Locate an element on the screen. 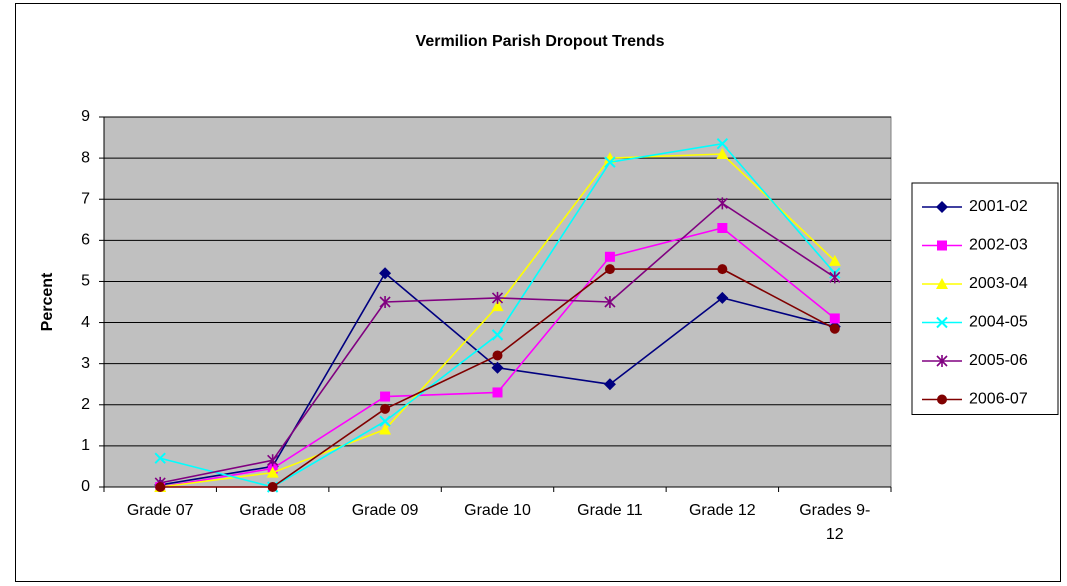 The width and height of the screenshot is (1067, 586). y-tick-label: 6 is located at coordinates (85, 240).